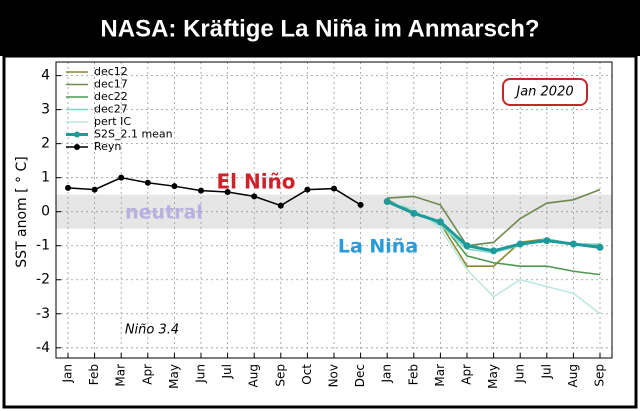 The width and height of the screenshot is (640, 411). I want to click on x-tick-label: Dec, so click(360, 375).